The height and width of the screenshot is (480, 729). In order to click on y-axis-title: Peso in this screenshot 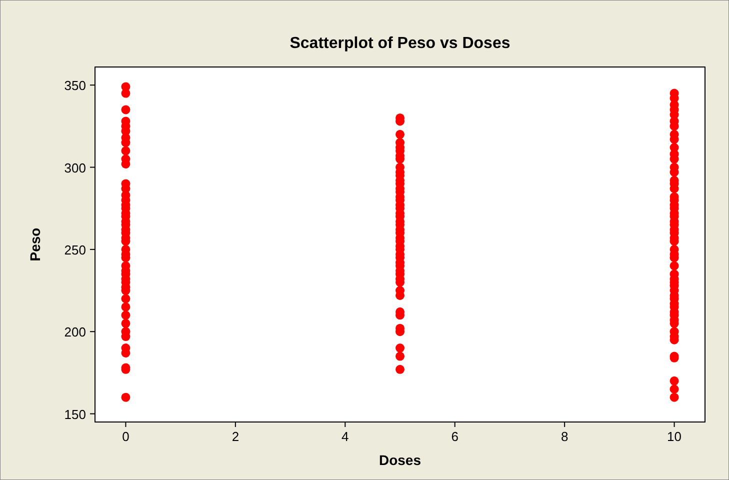, I will do `click(35, 245)`.